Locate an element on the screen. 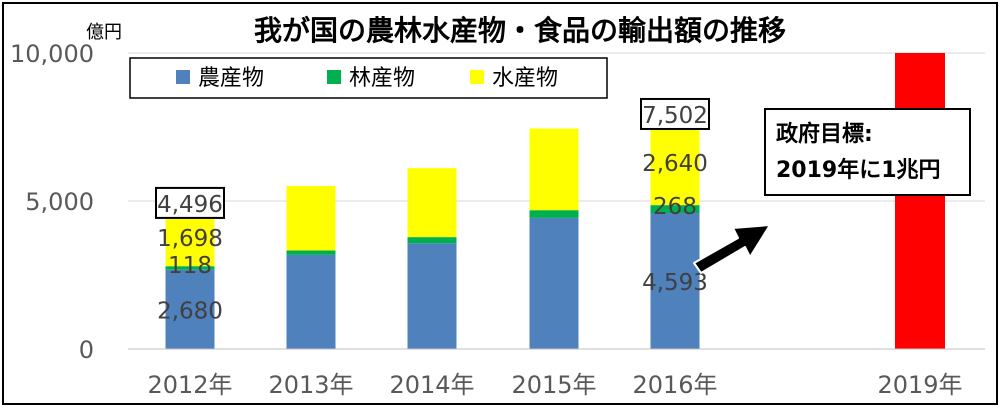  unit-label: 億円 is located at coordinates (104, 32).